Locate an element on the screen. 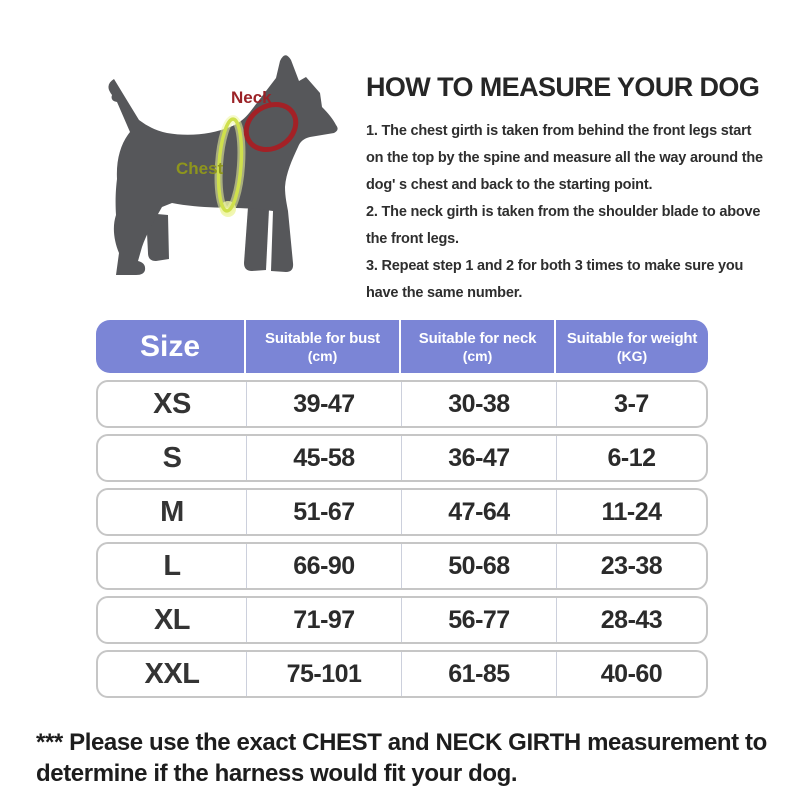 This screenshot has width=800, height=800. column-header-size: Size is located at coordinates (170, 346).